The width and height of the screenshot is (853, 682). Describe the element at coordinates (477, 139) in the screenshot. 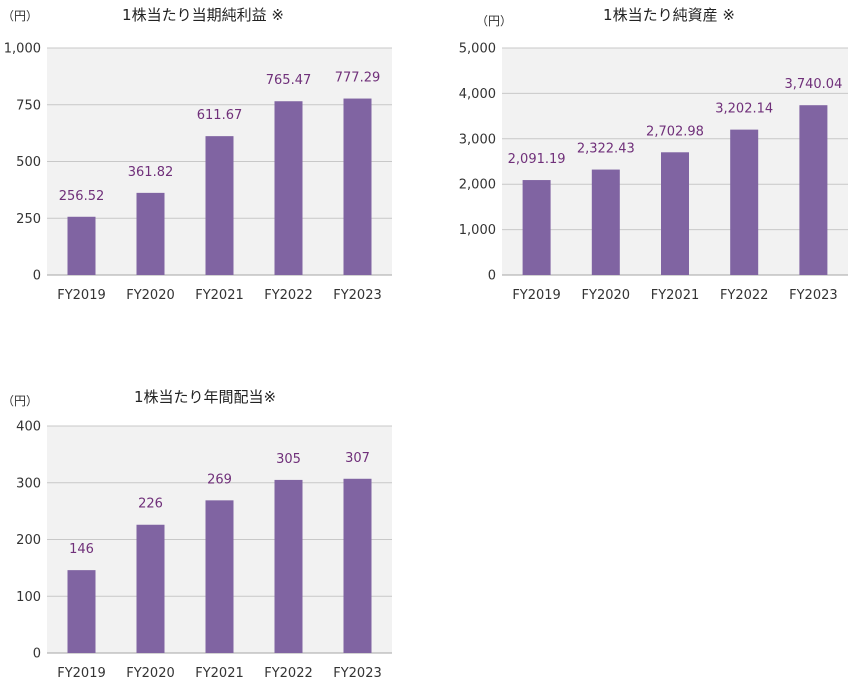

I see `bps-ytick-label: 3,000` at that location.